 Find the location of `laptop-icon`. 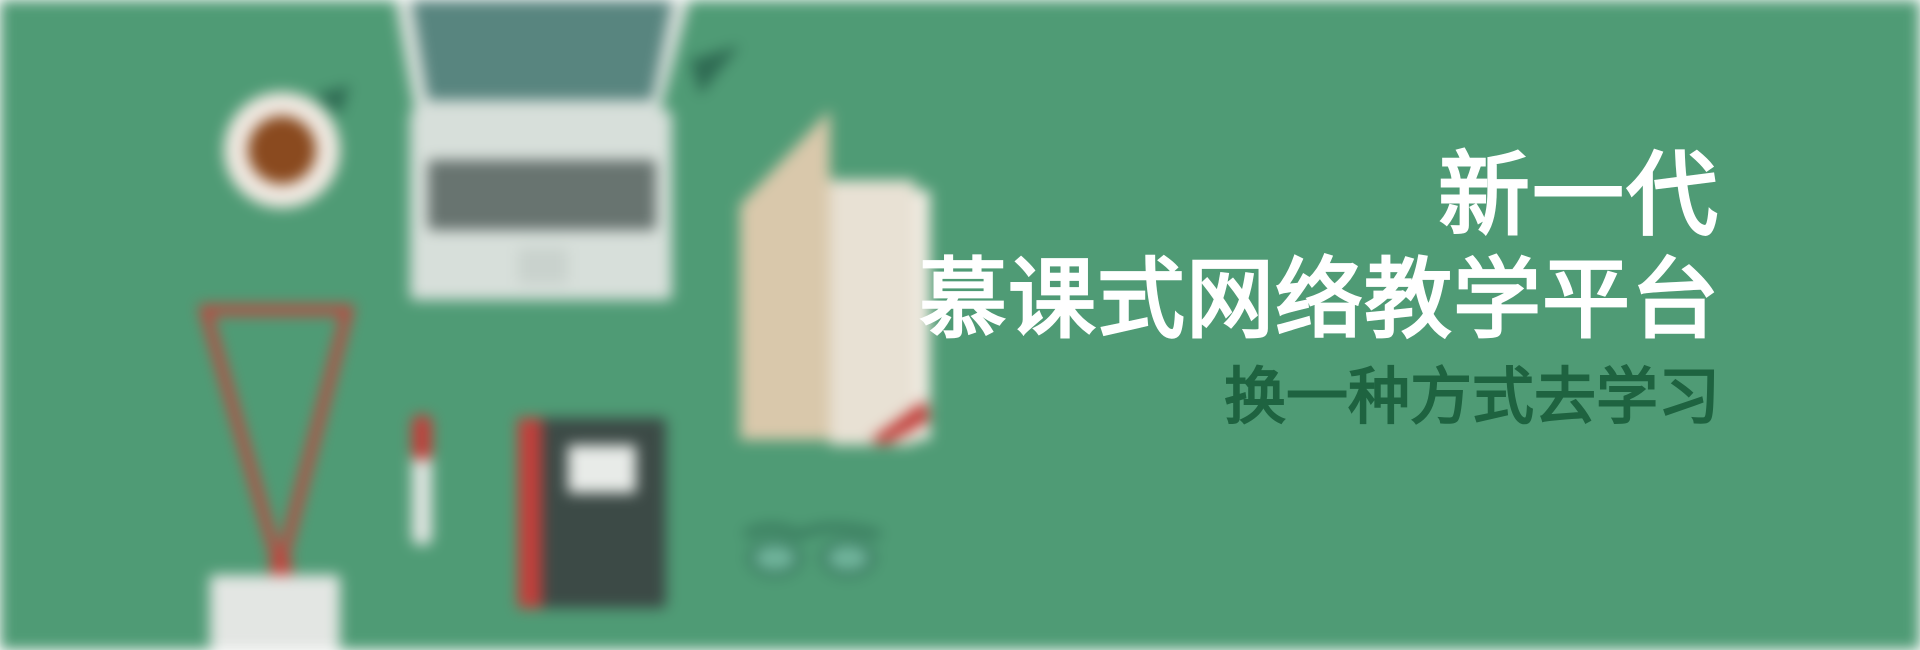

laptop-icon is located at coordinates (567, 150).